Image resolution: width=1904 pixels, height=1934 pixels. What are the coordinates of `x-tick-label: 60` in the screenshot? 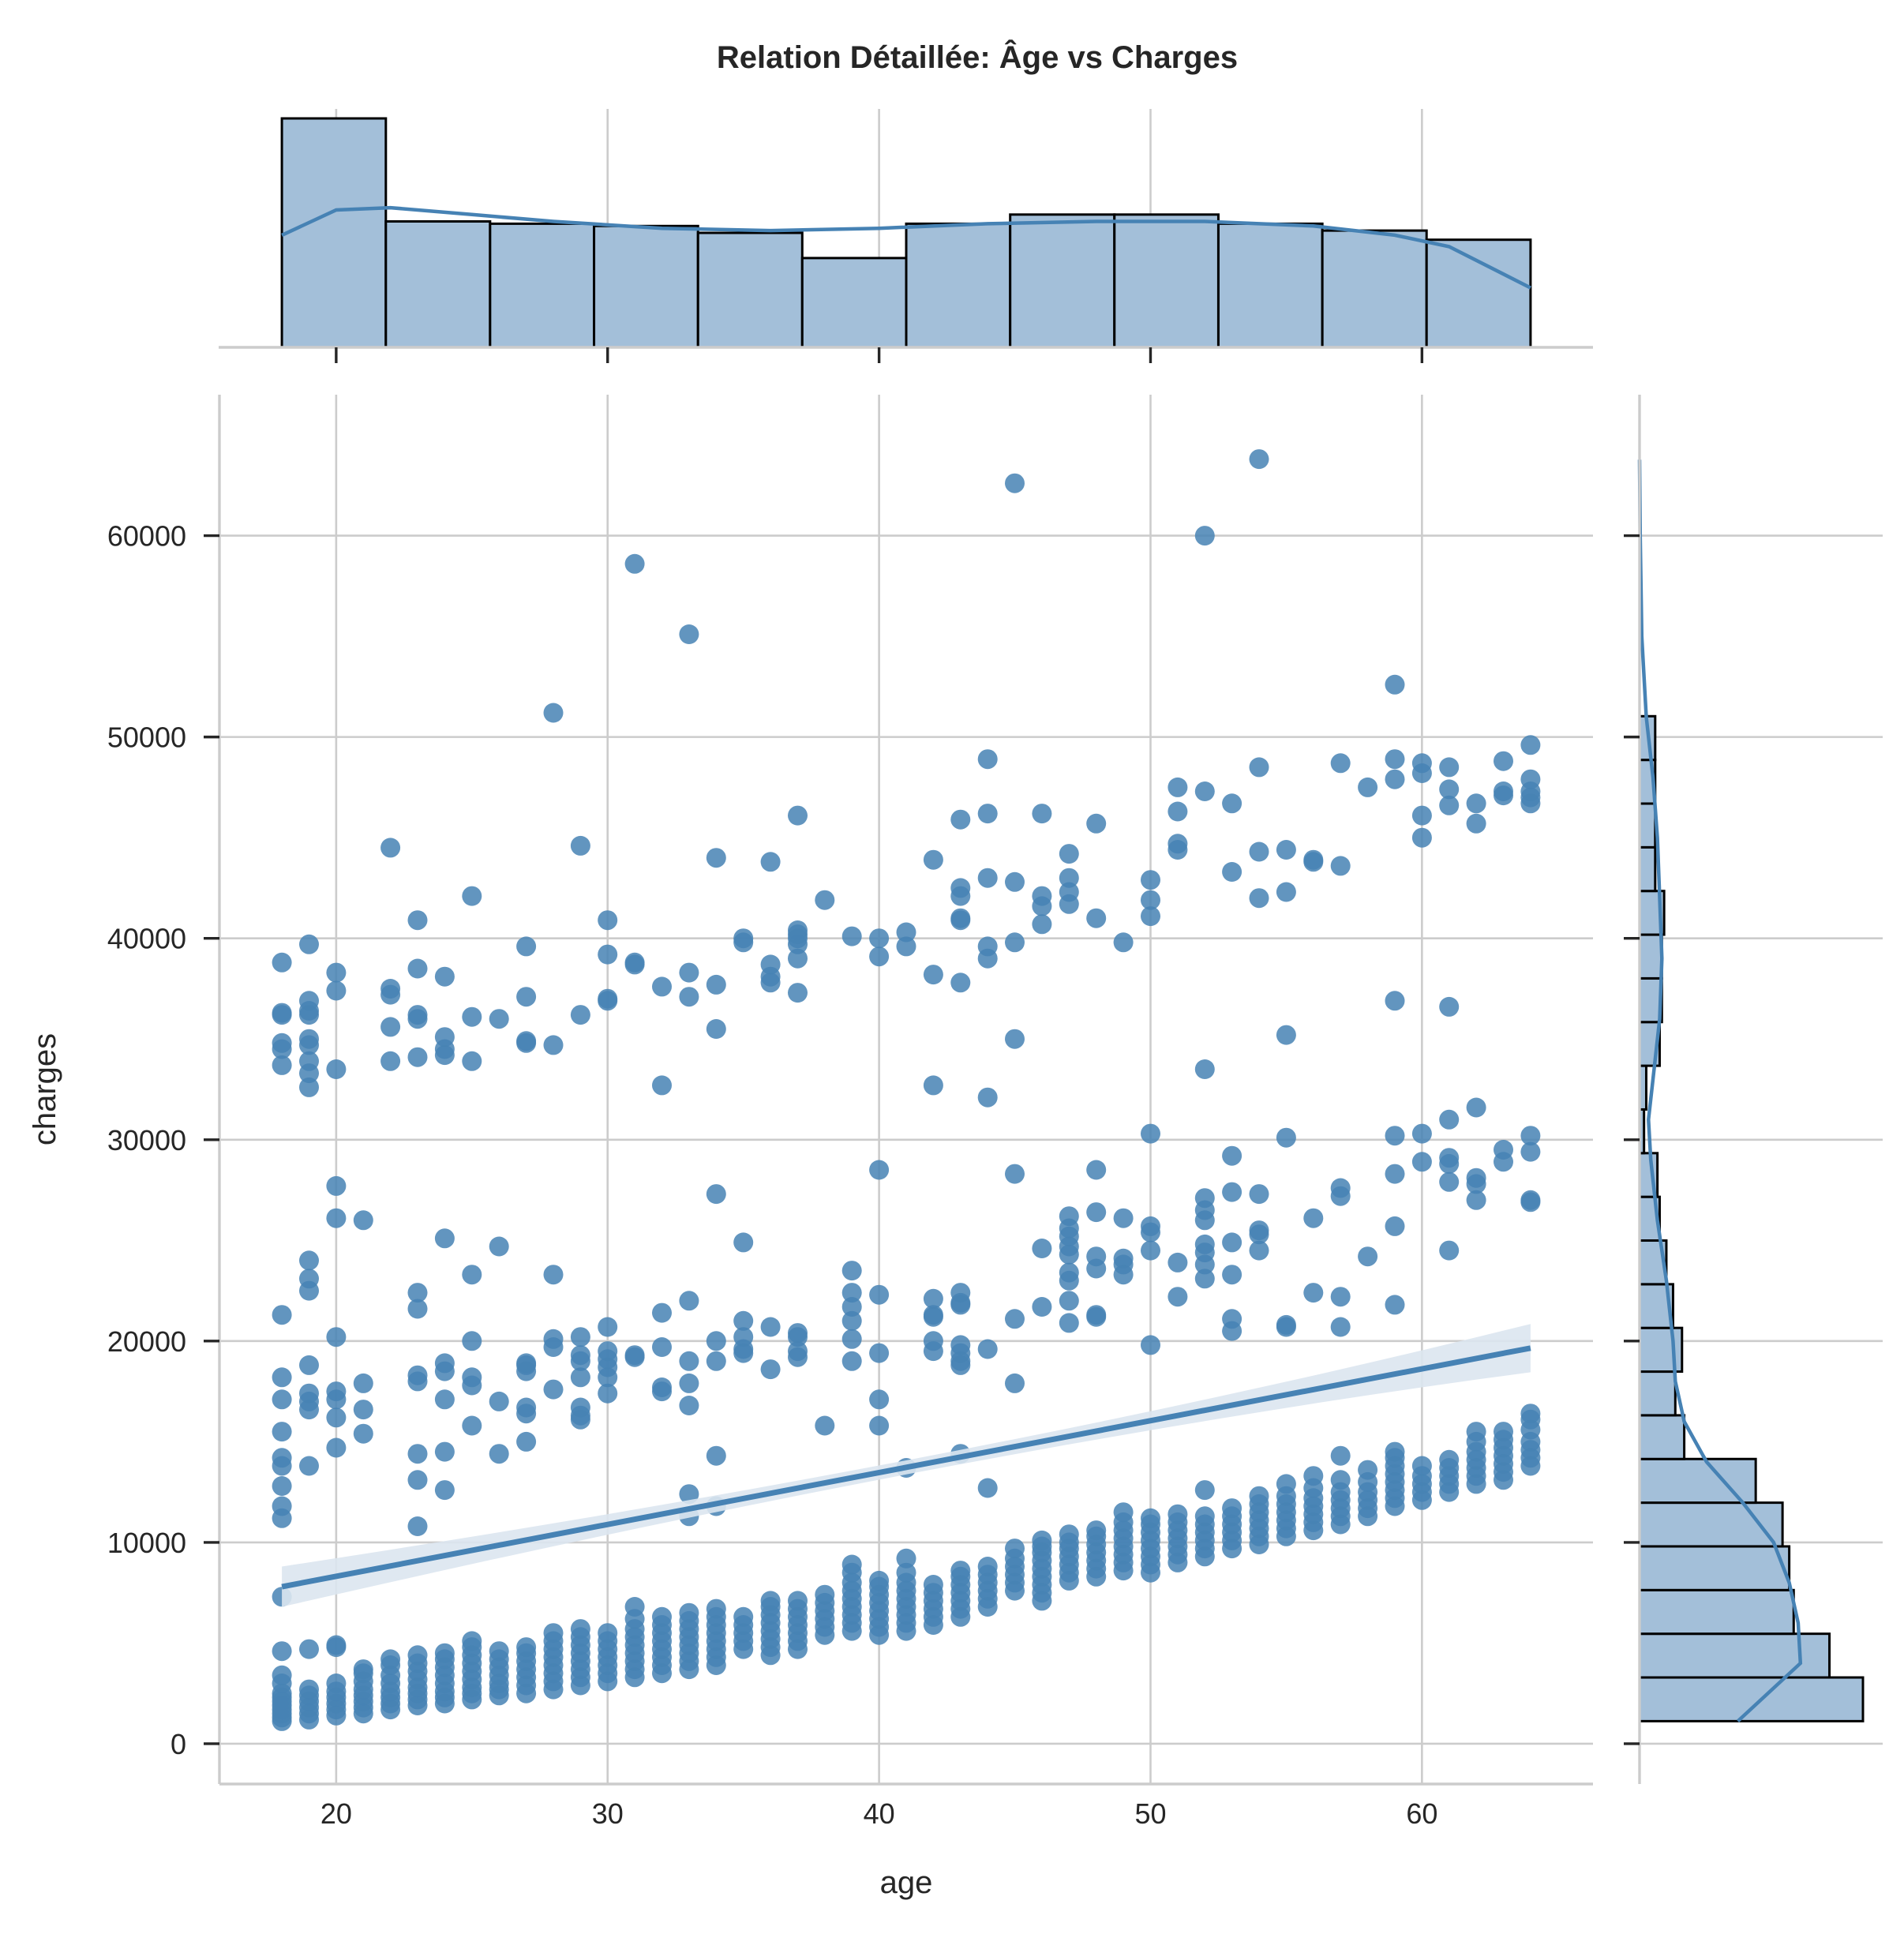 It's located at (1421, 1813).